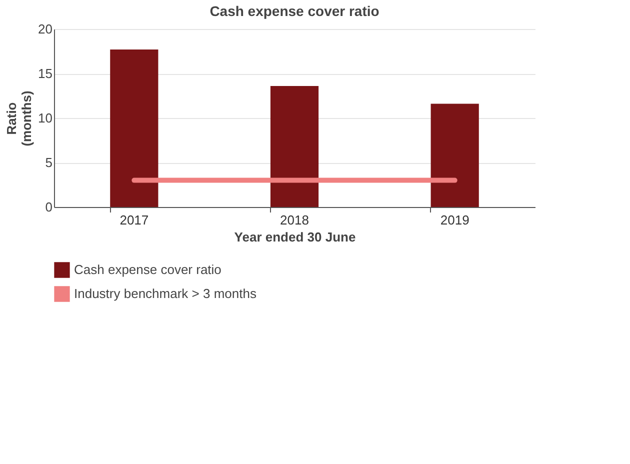 This screenshot has height=464, width=630. I want to click on y-tick-label: 10, so click(45, 118).